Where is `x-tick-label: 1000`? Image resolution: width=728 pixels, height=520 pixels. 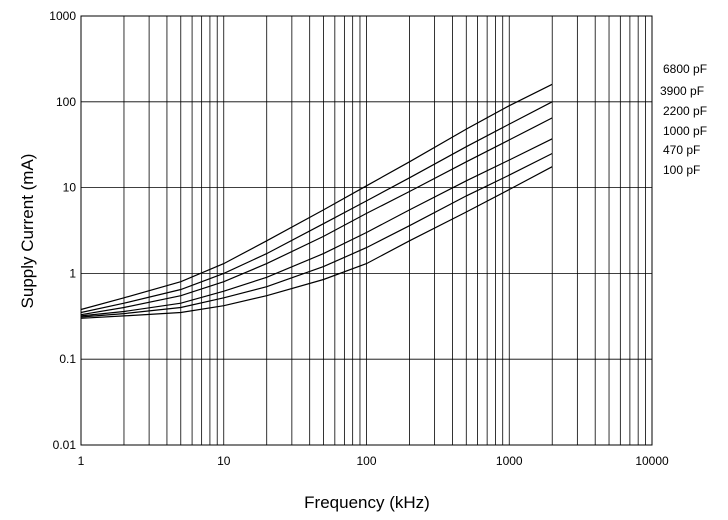 x-tick-label: 1000 is located at coordinates (509, 461).